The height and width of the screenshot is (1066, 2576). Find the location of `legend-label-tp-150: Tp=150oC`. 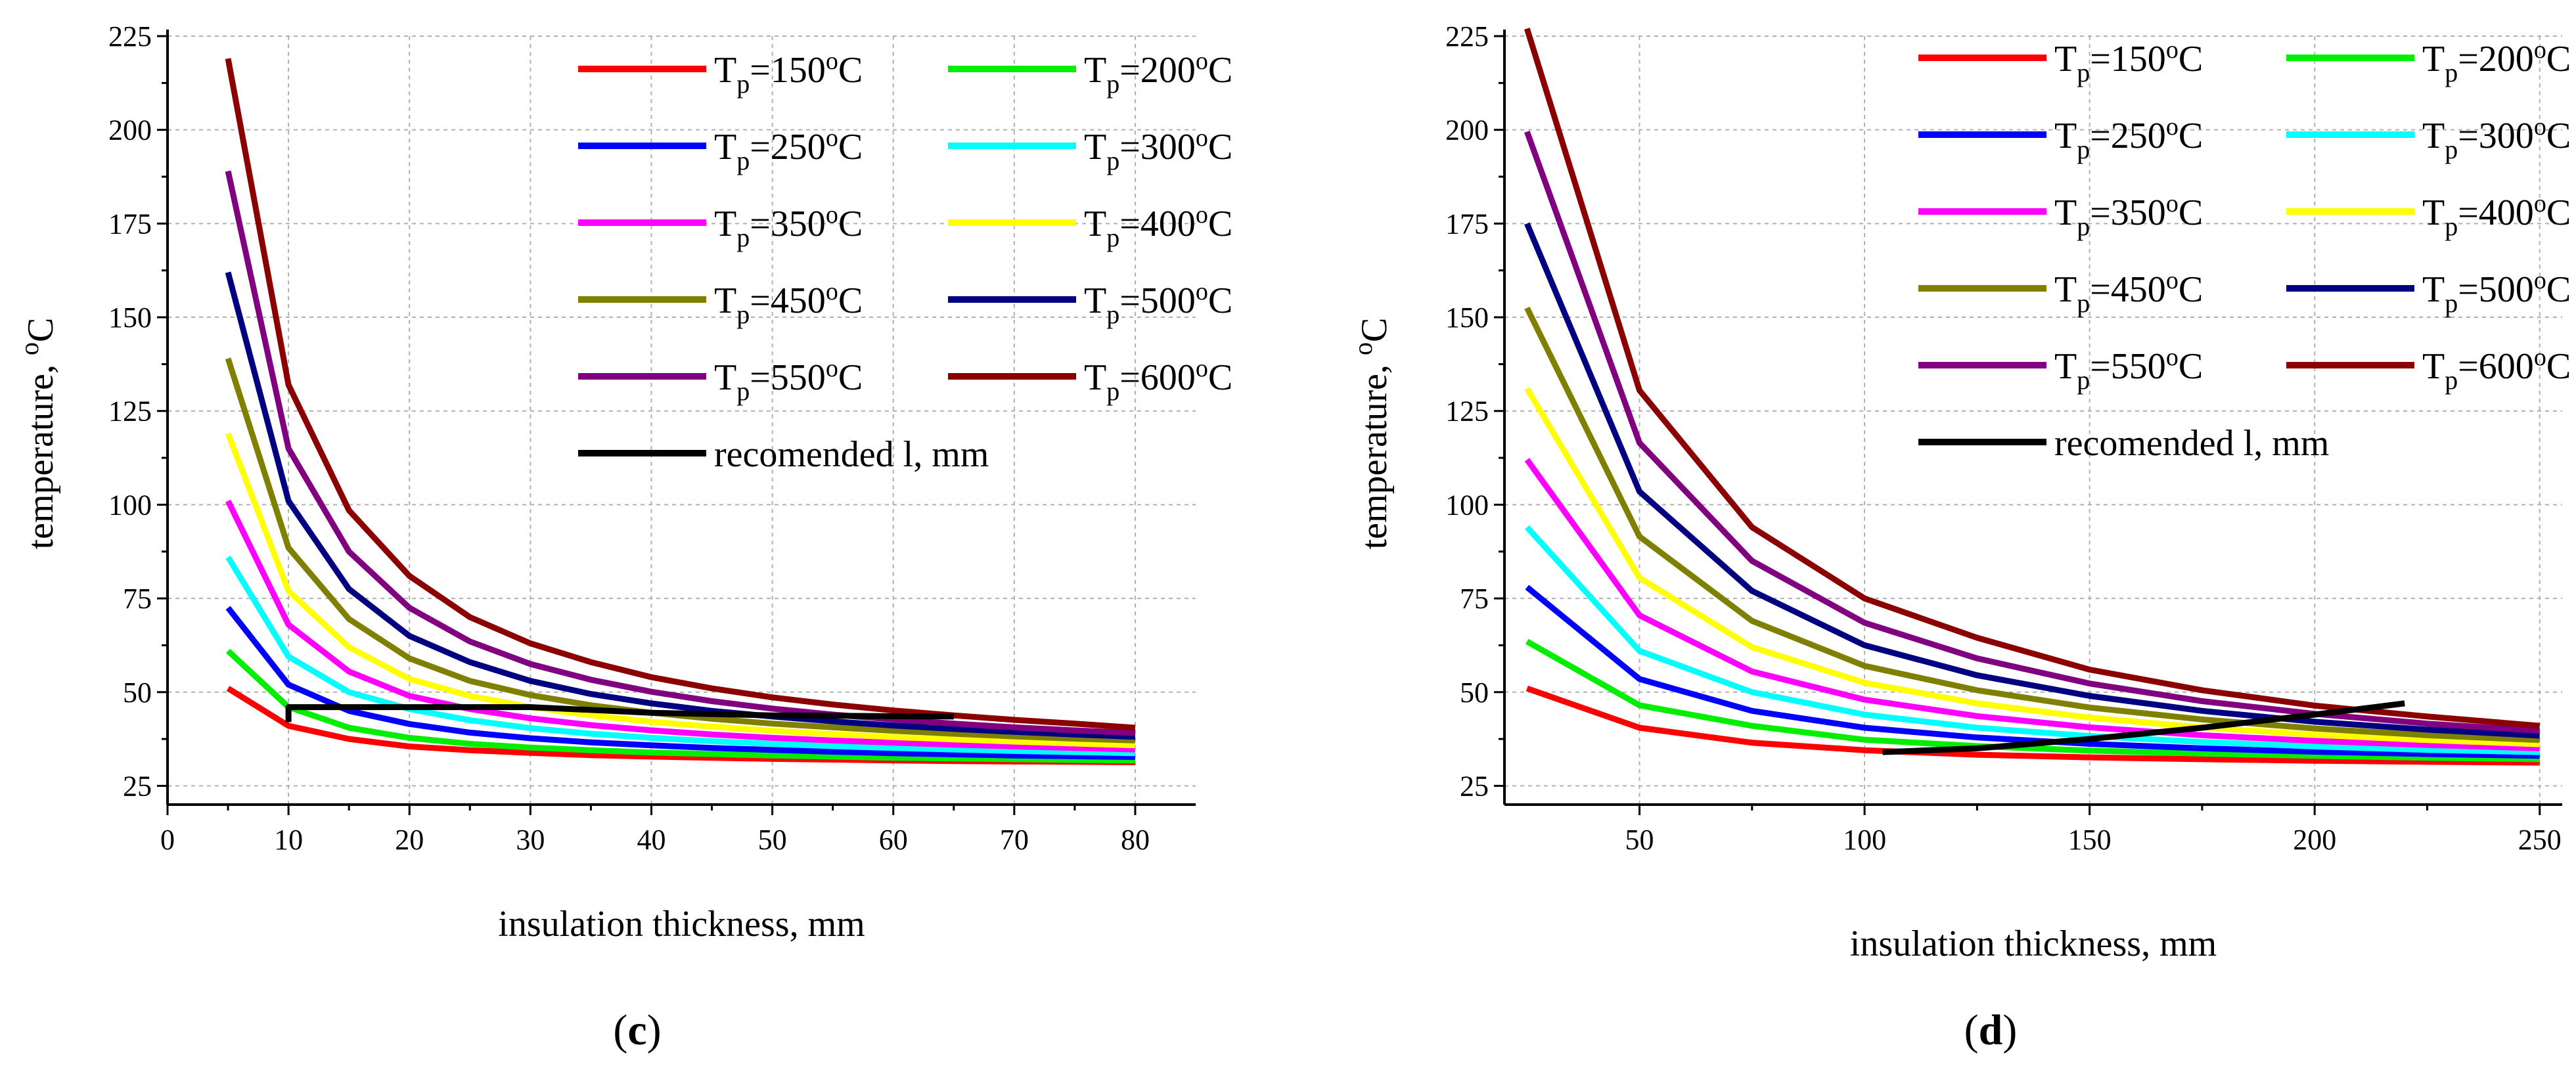

legend-label-tp-150: Tp=150oC is located at coordinates (788, 73).